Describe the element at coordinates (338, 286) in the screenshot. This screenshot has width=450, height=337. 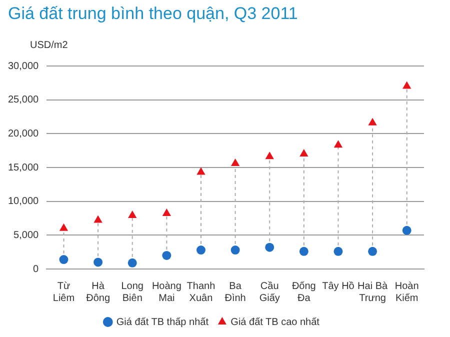
I see `category-label: Tây Hồ` at that location.